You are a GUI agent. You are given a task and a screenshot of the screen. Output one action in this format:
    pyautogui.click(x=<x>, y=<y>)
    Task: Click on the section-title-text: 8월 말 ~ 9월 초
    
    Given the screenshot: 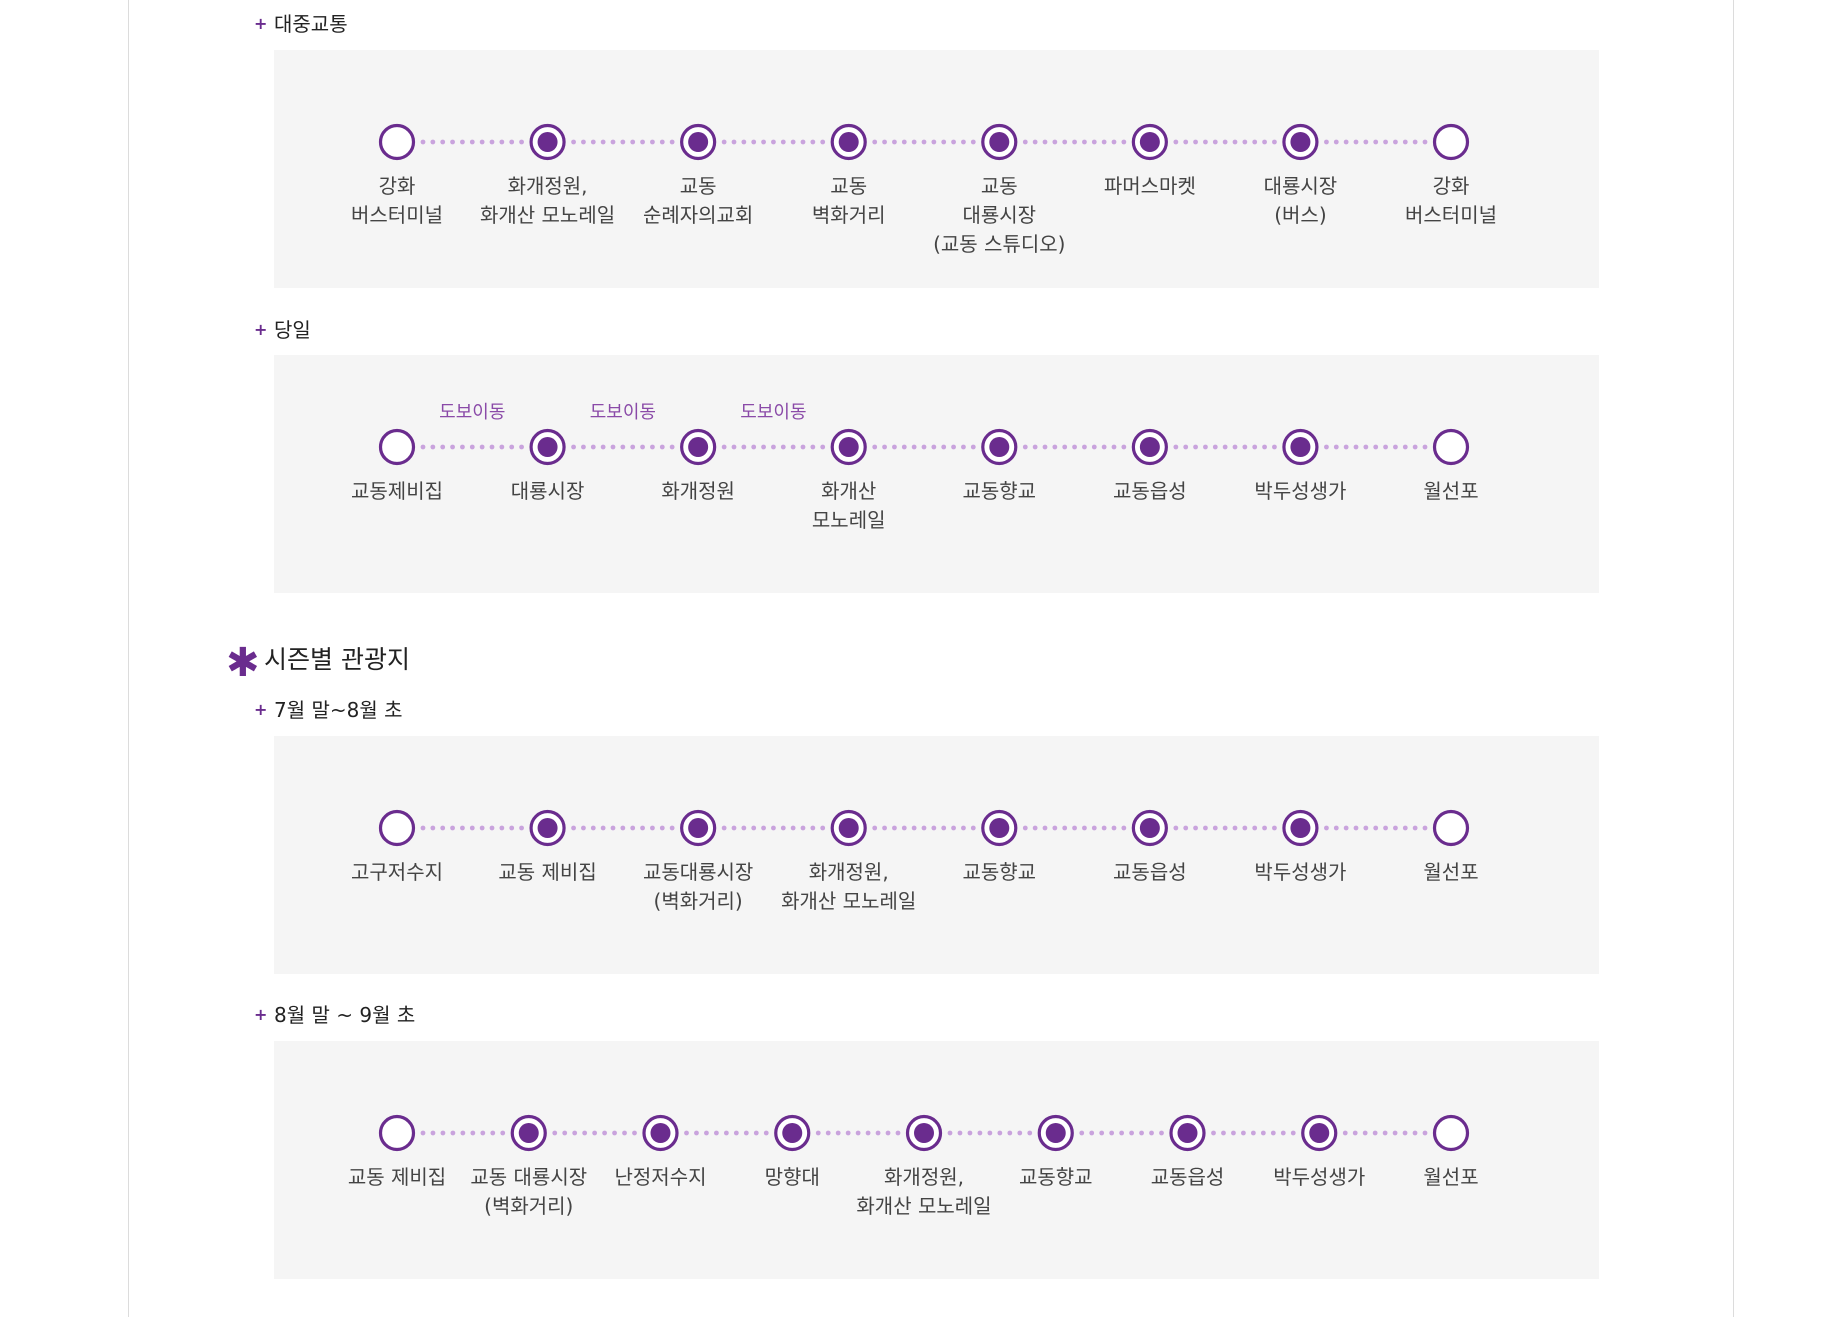 What is the action you would take?
    pyautogui.click(x=345, y=1015)
    